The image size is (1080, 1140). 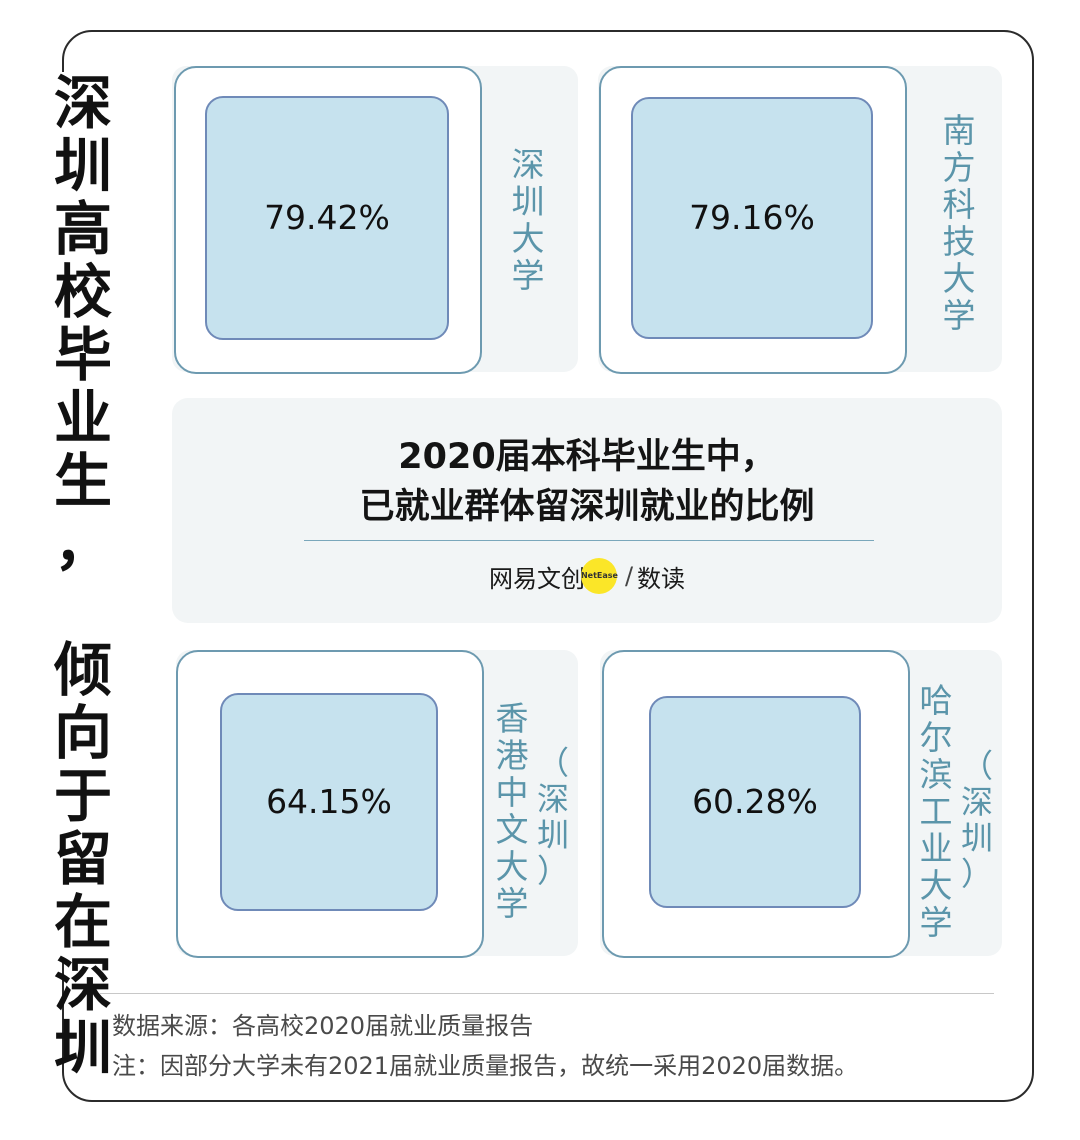 I want to click on university-campus-3: （深圳）, so click(x=553, y=817).